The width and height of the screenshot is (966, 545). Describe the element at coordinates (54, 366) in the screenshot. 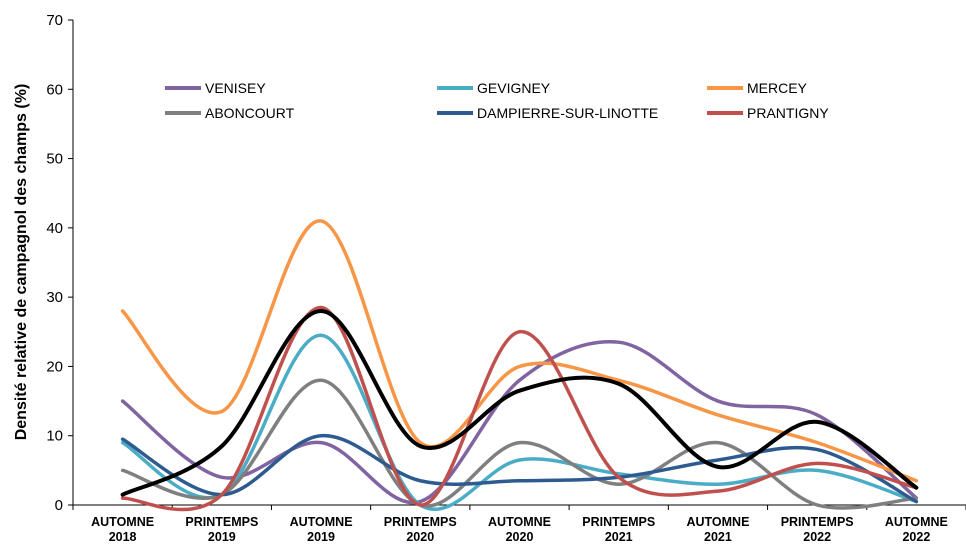

I see `y-tick-label: 20` at that location.